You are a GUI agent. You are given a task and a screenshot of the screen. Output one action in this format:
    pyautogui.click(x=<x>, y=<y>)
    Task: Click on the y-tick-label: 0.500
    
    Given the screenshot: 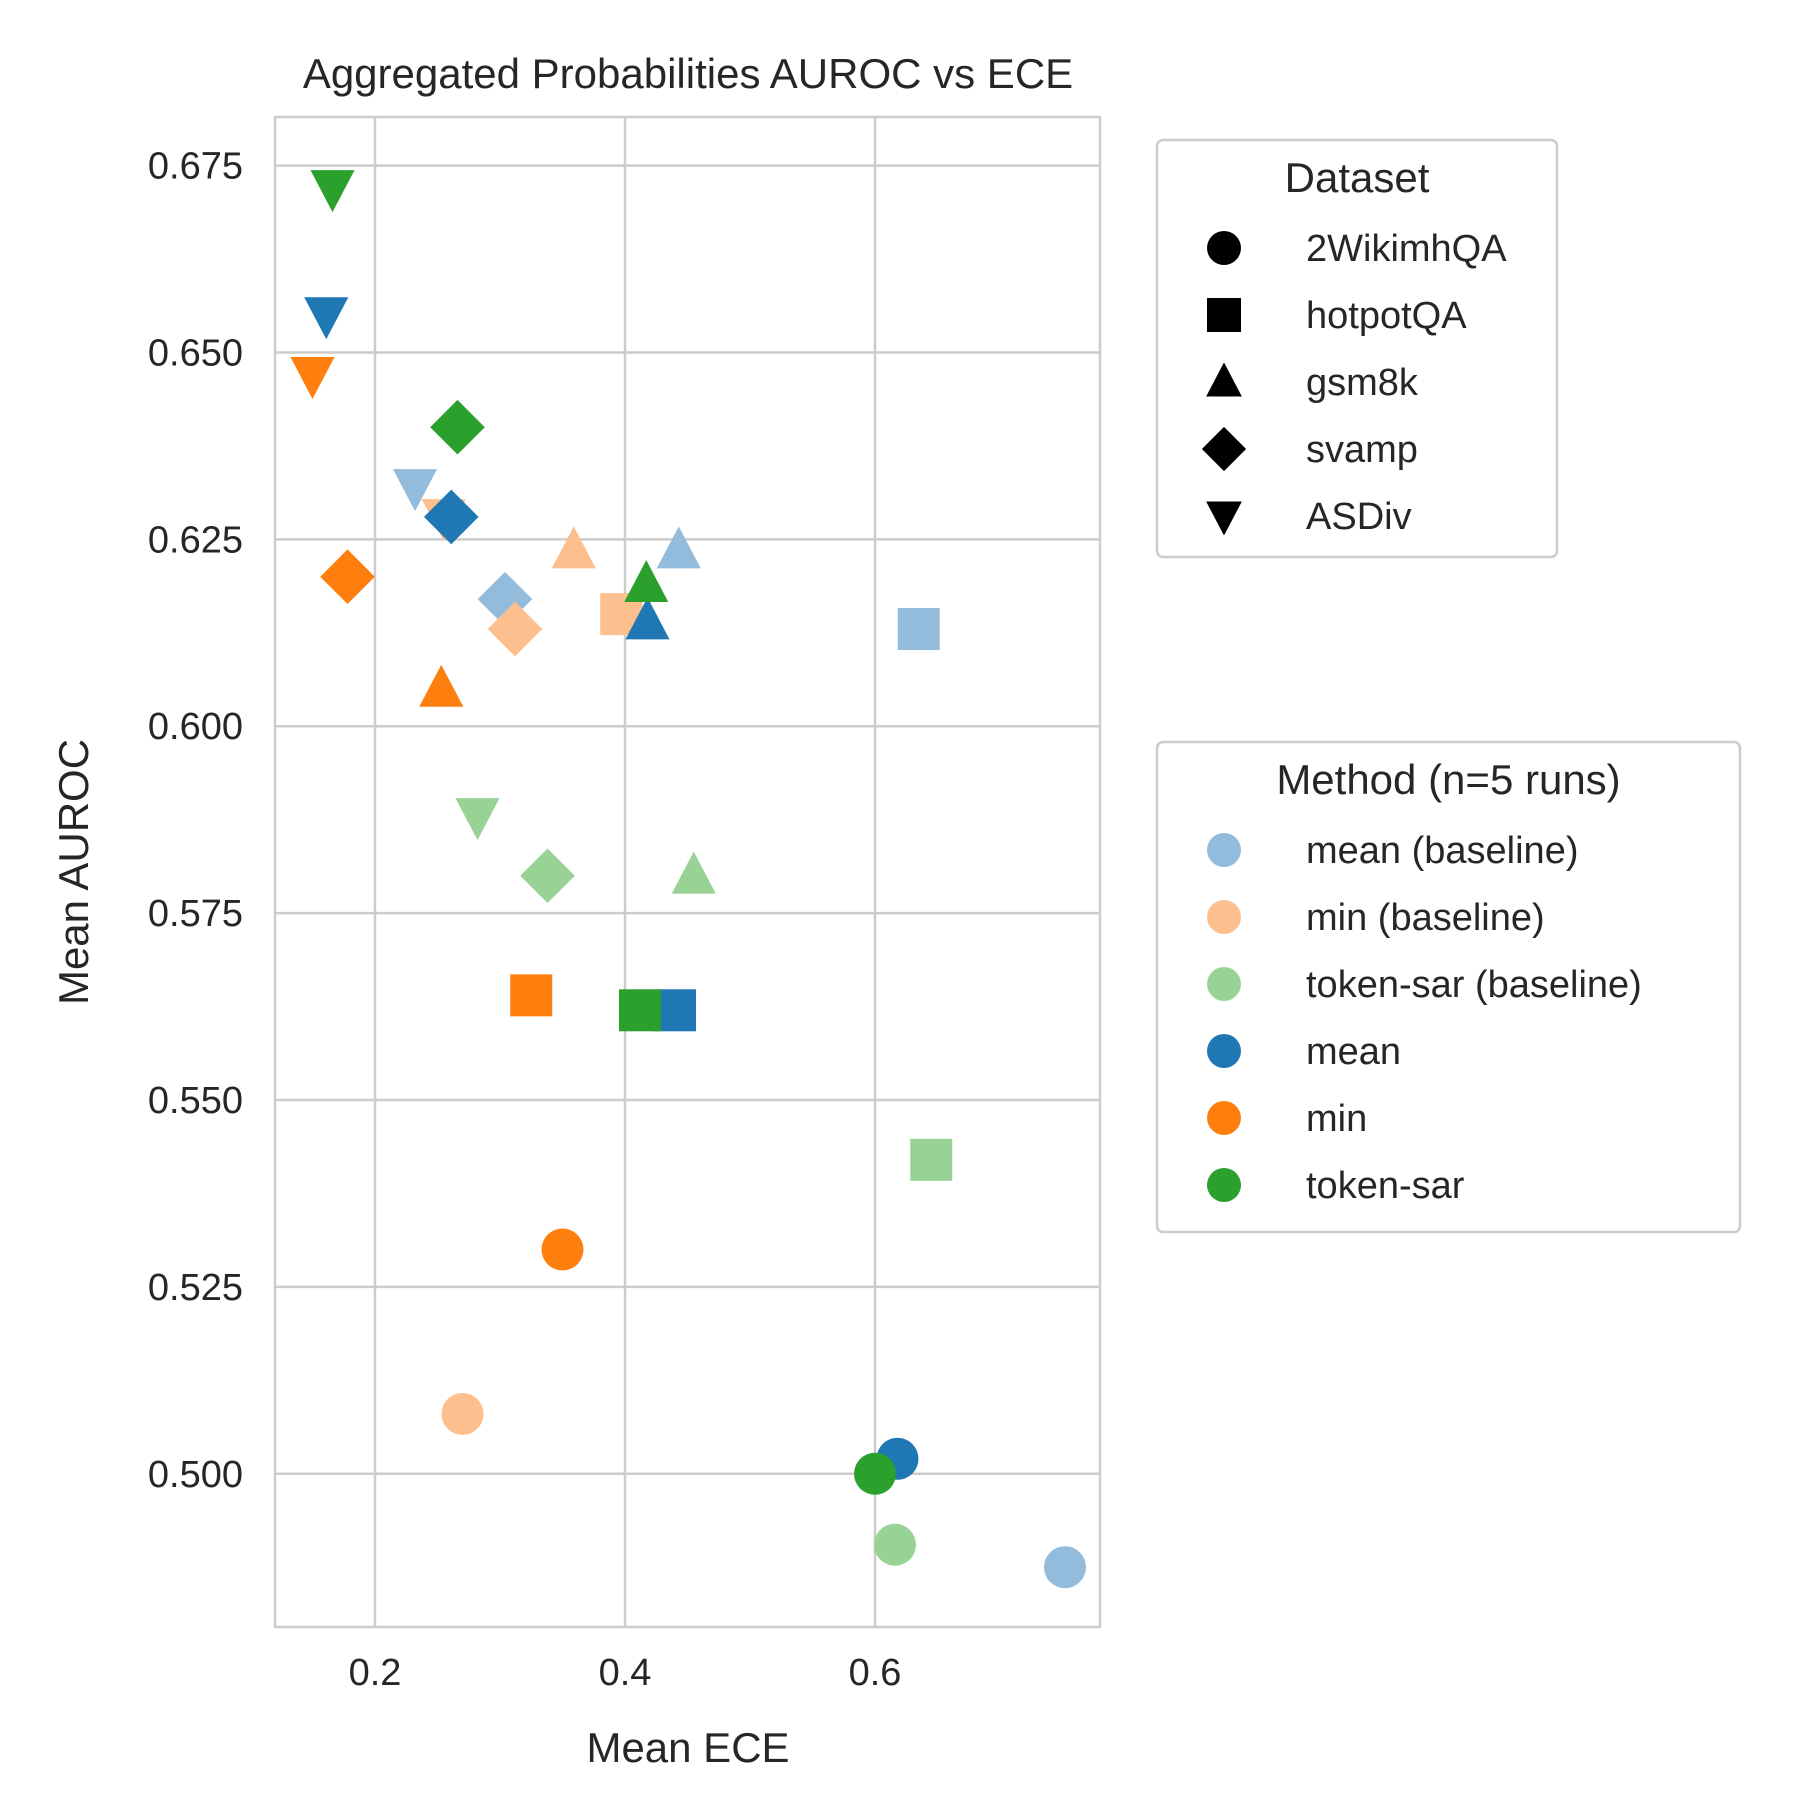 What is the action you would take?
    pyautogui.click(x=195, y=1475)
    